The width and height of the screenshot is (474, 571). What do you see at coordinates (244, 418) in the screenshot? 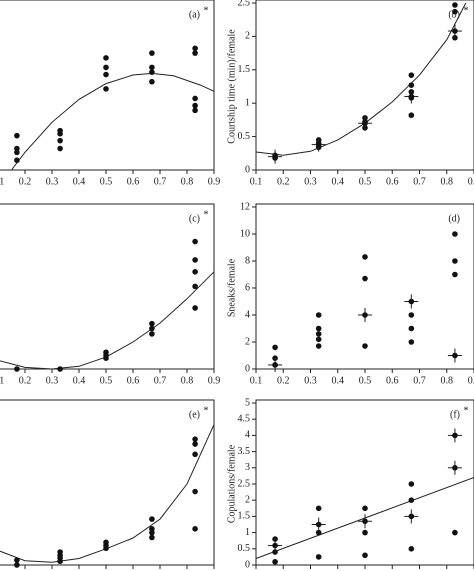
I see `y-tick-label: 4.5` at bounding box center [244, 418].